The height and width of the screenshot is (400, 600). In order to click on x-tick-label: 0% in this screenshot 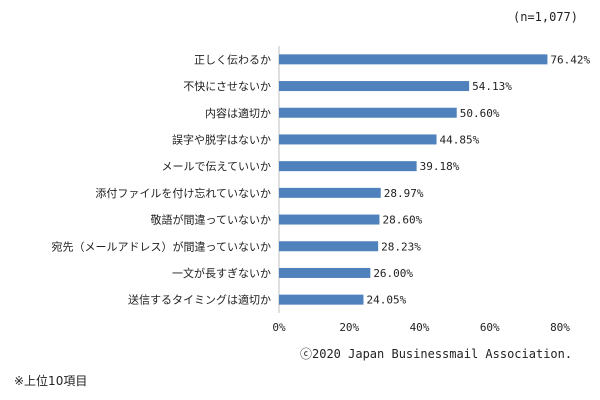, I will do `click(279, 327)`.